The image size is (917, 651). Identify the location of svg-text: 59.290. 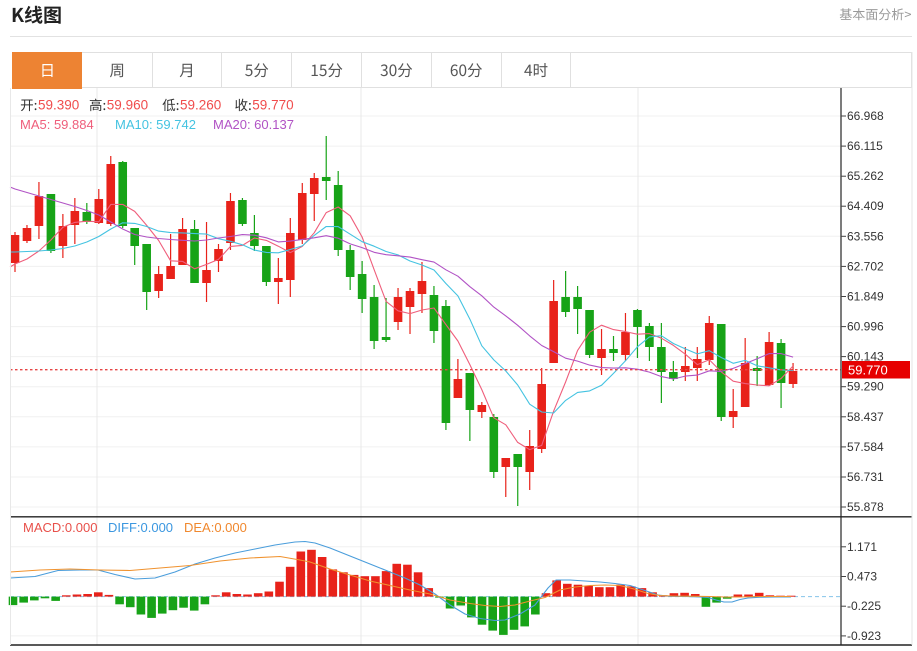
(865, 387).